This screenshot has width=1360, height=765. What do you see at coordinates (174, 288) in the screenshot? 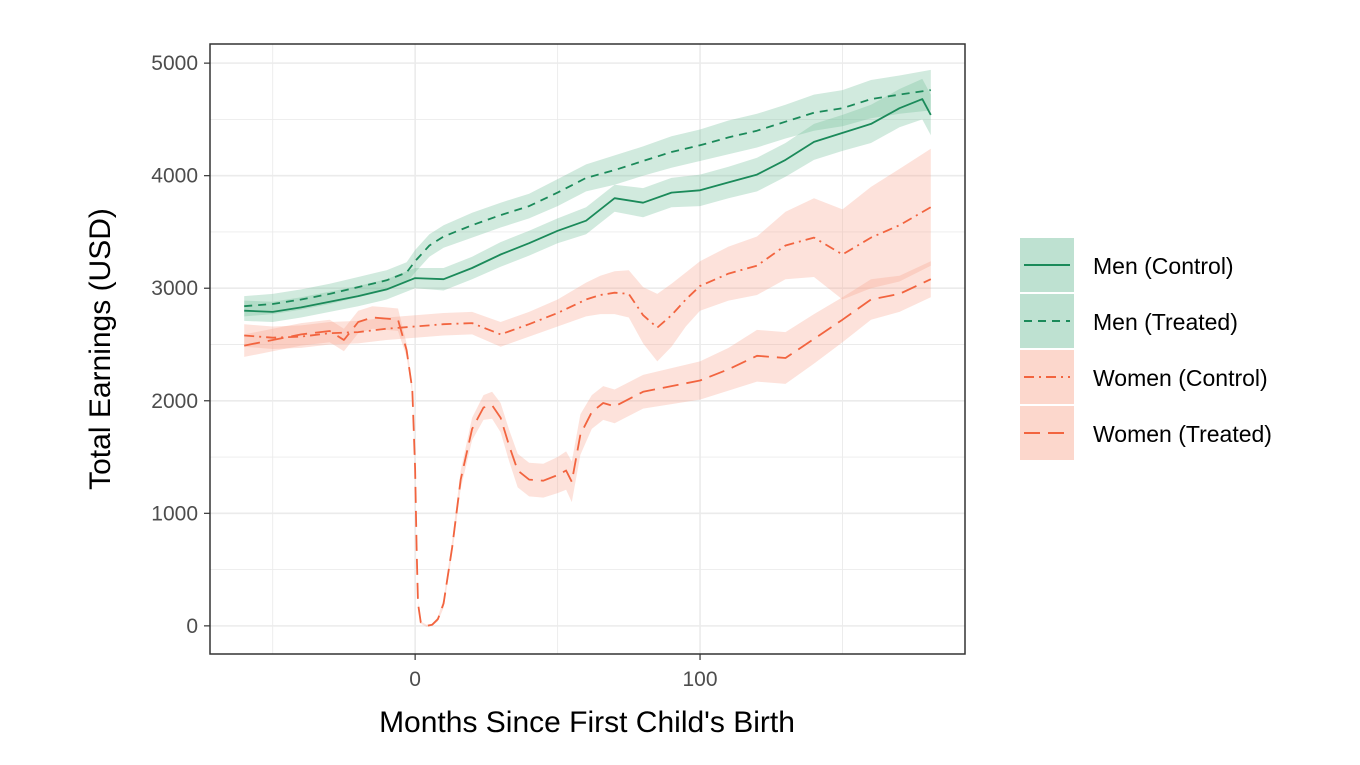
I see `y-tick-label: 3000` at bounding box center [174, 288].